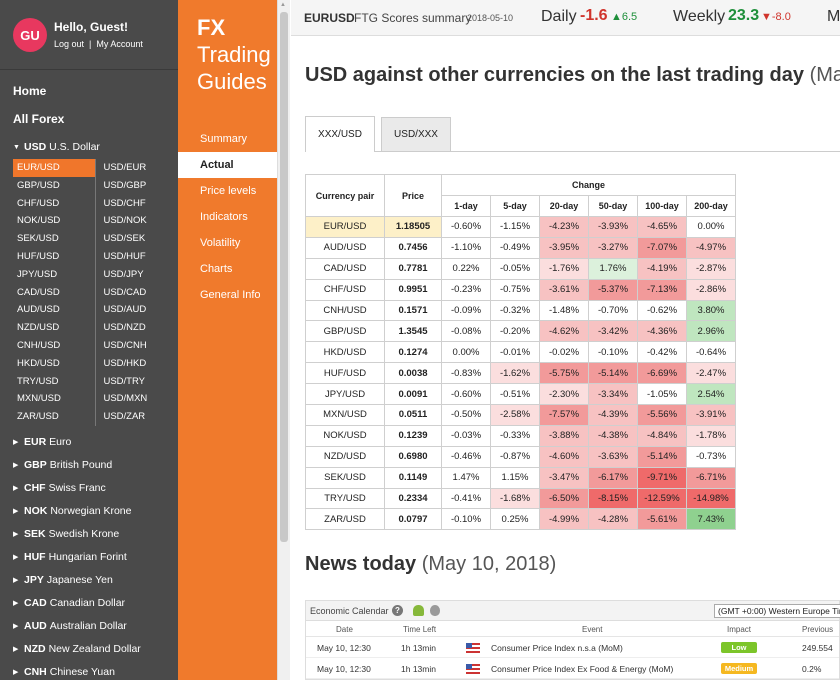 The image size is (840, 680). I want to click on pair-link: USD/GBP, so click(125, 185).